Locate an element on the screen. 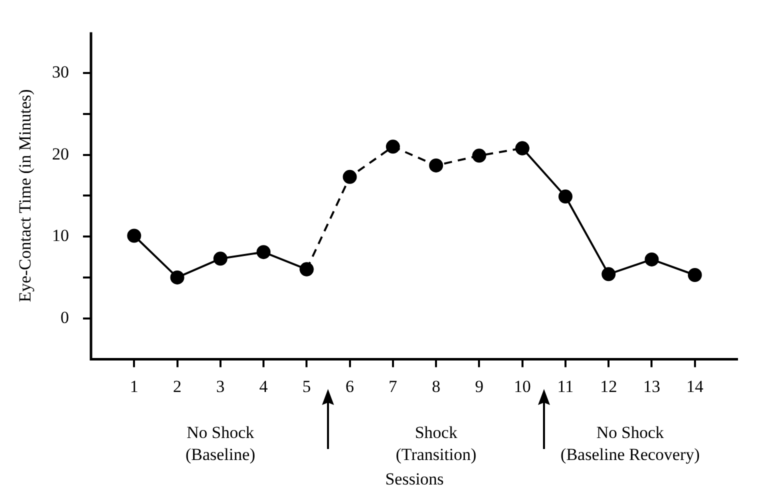 This screenshot has width=766, height=504. x-tick-label: 1 is located at coordinates (134, 386).